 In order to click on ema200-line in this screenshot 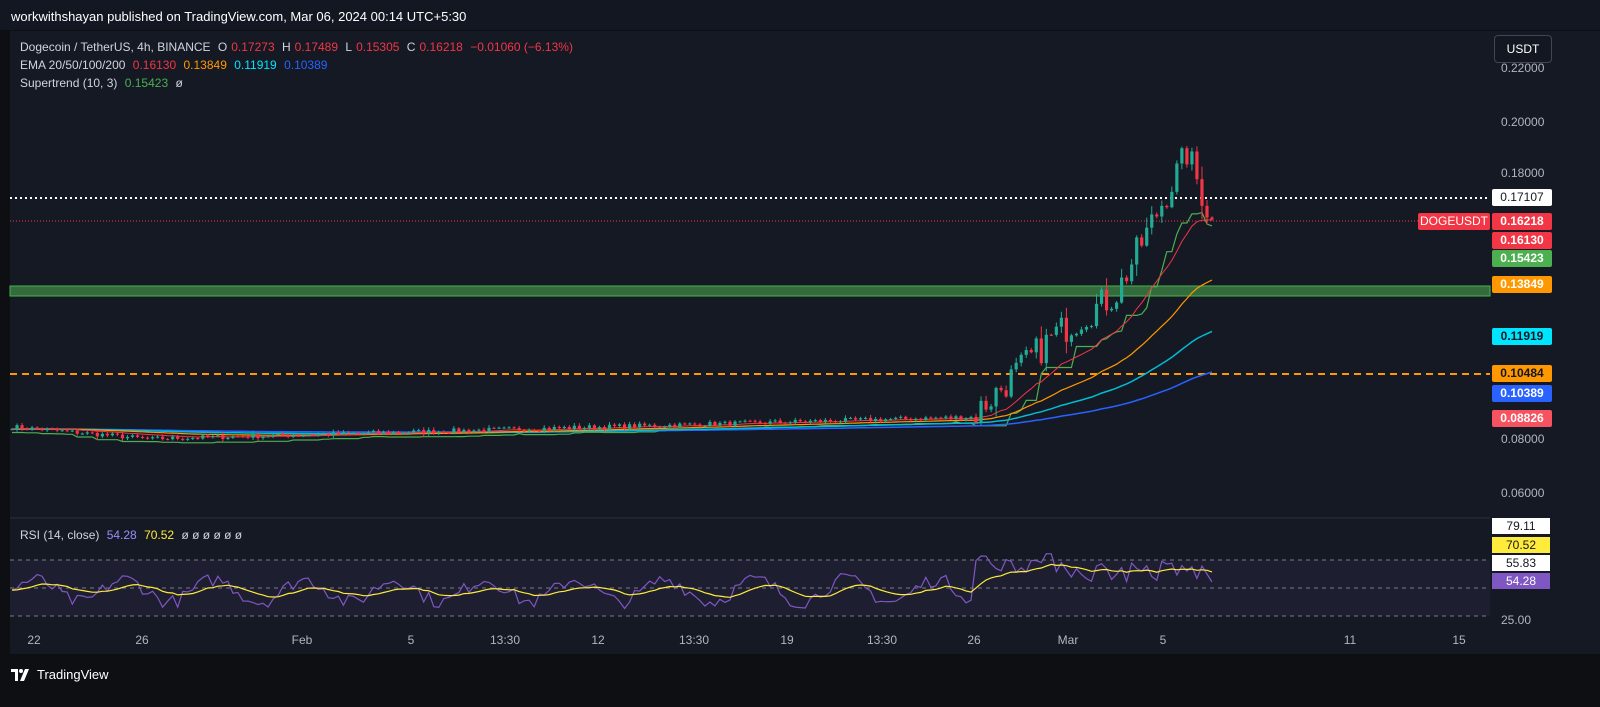, I will do `click(612, 402)`.